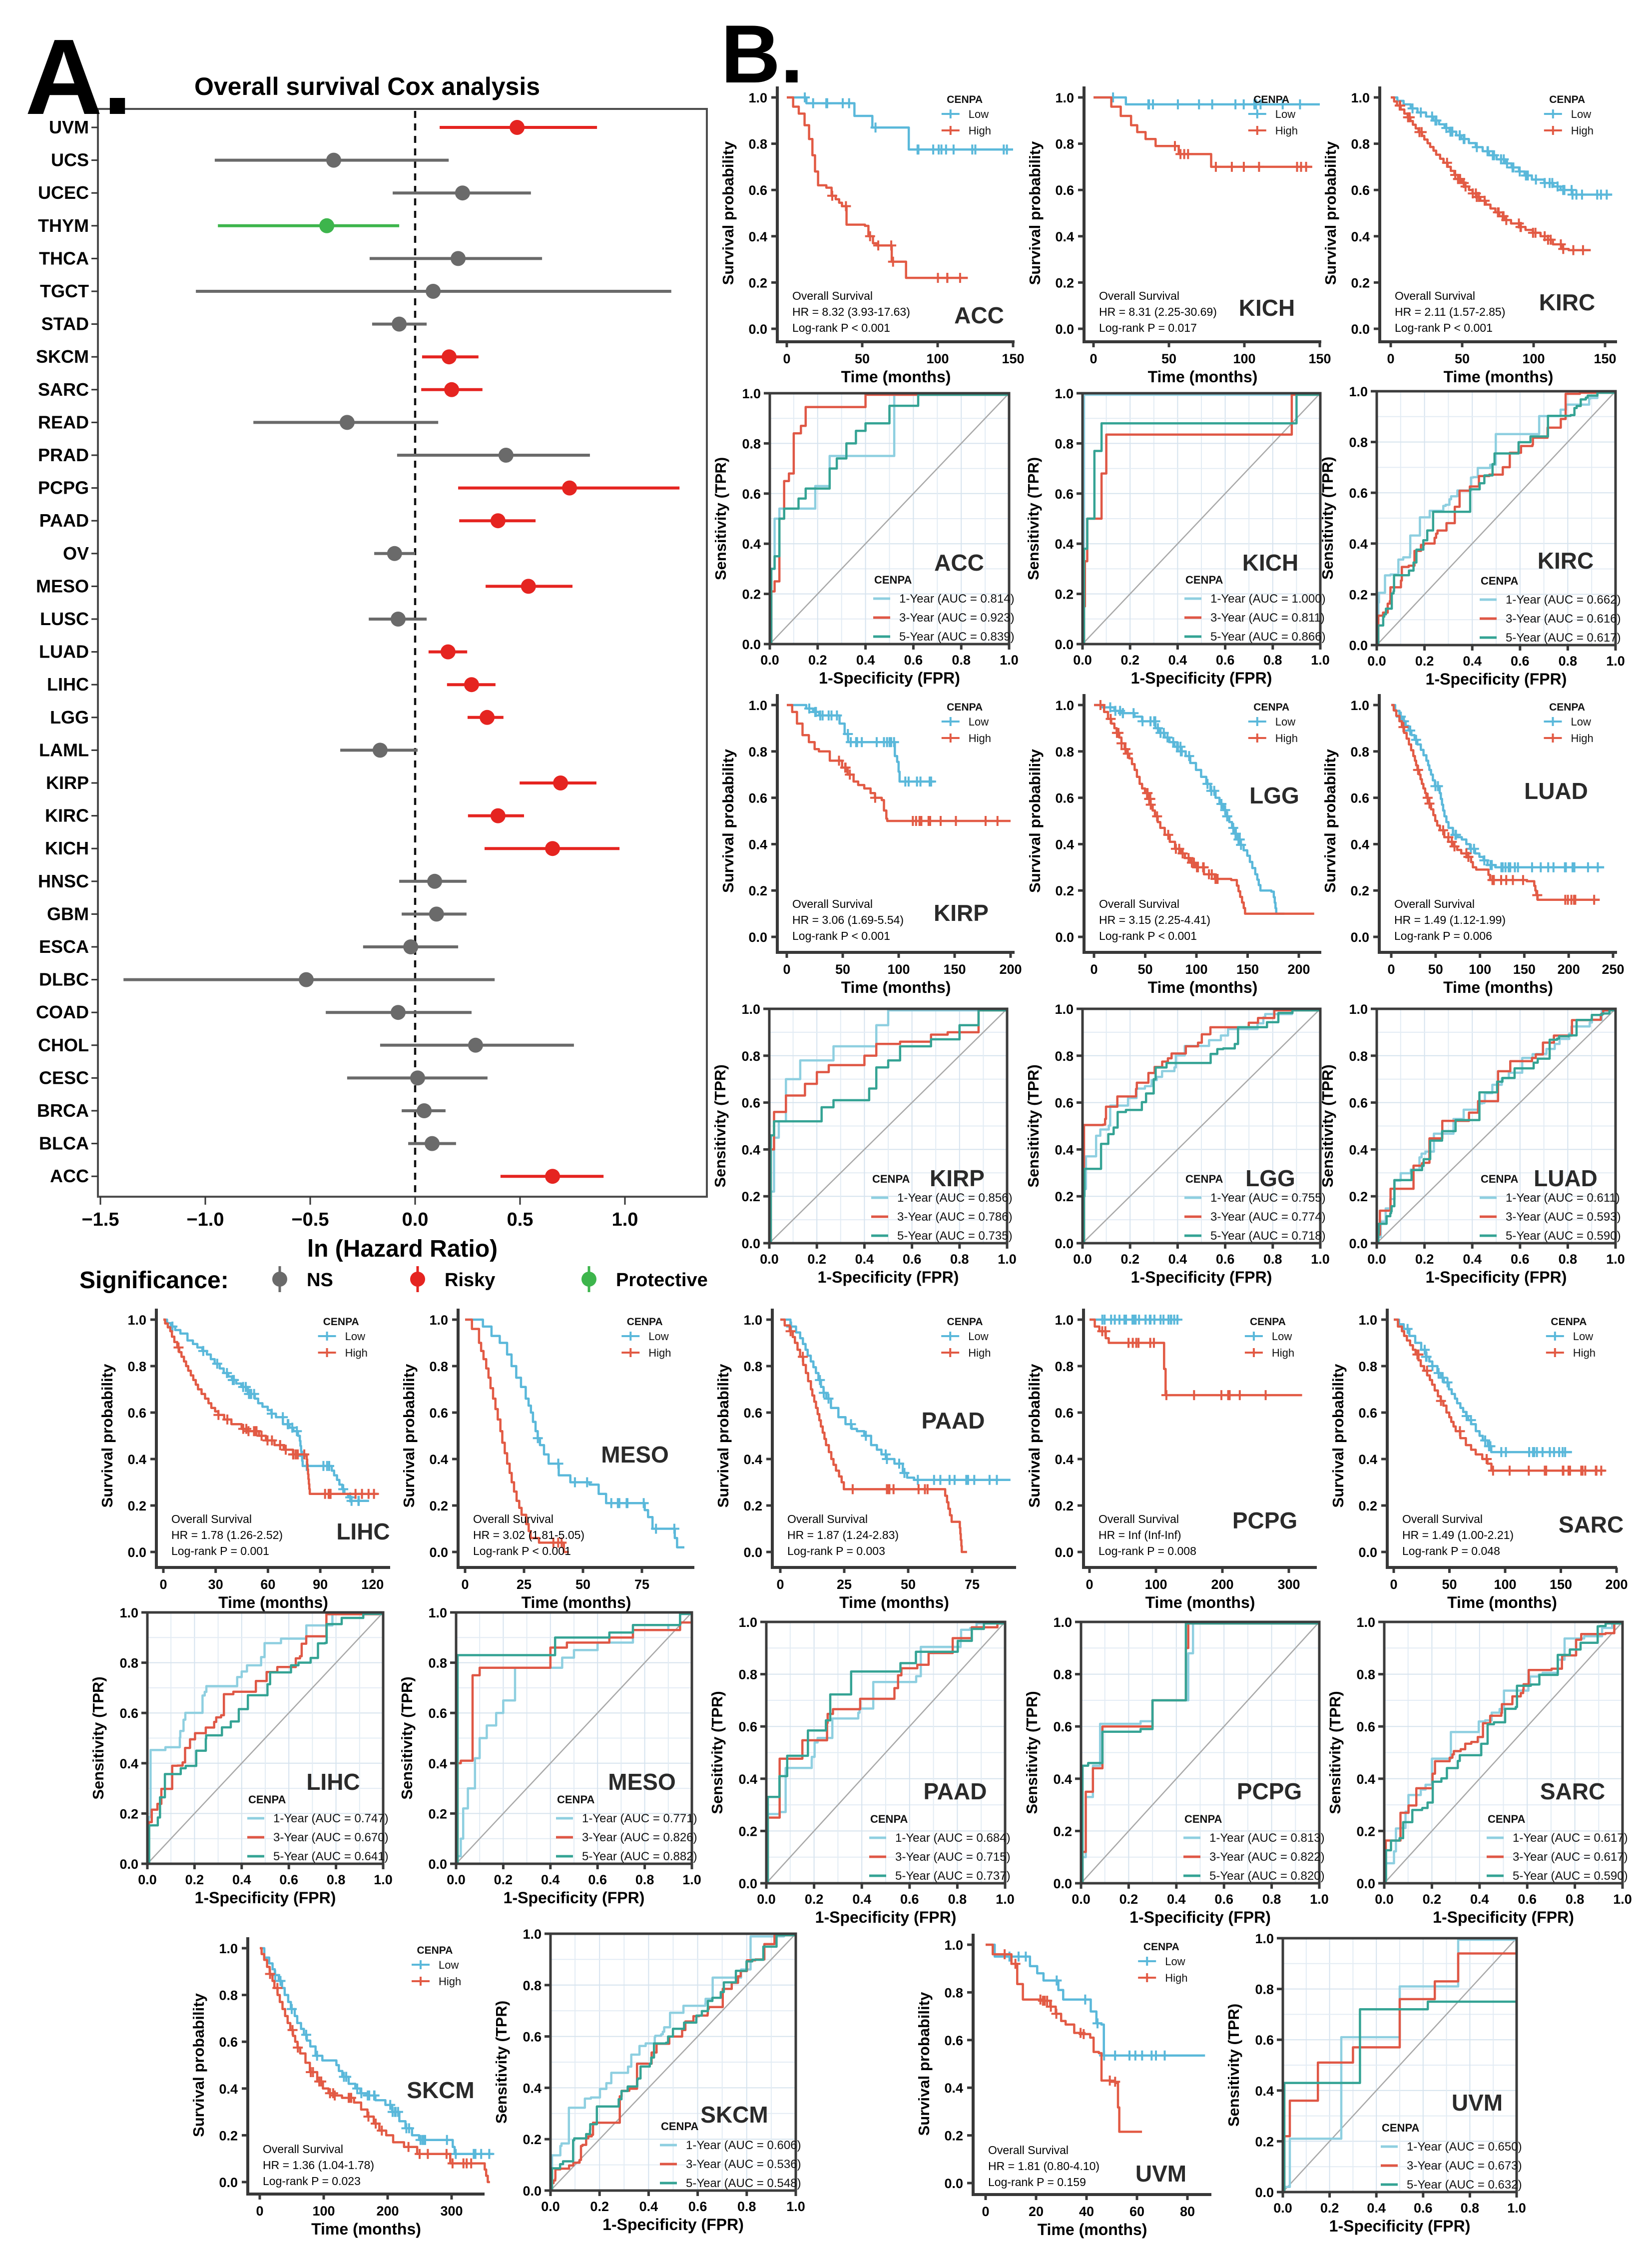 The width and height of the screenshot is (1652, 2257). Describe the element at coordinates (220, 1550) in the screenshot. I see `svg-text: Log-rank P = 0.001` at that location.